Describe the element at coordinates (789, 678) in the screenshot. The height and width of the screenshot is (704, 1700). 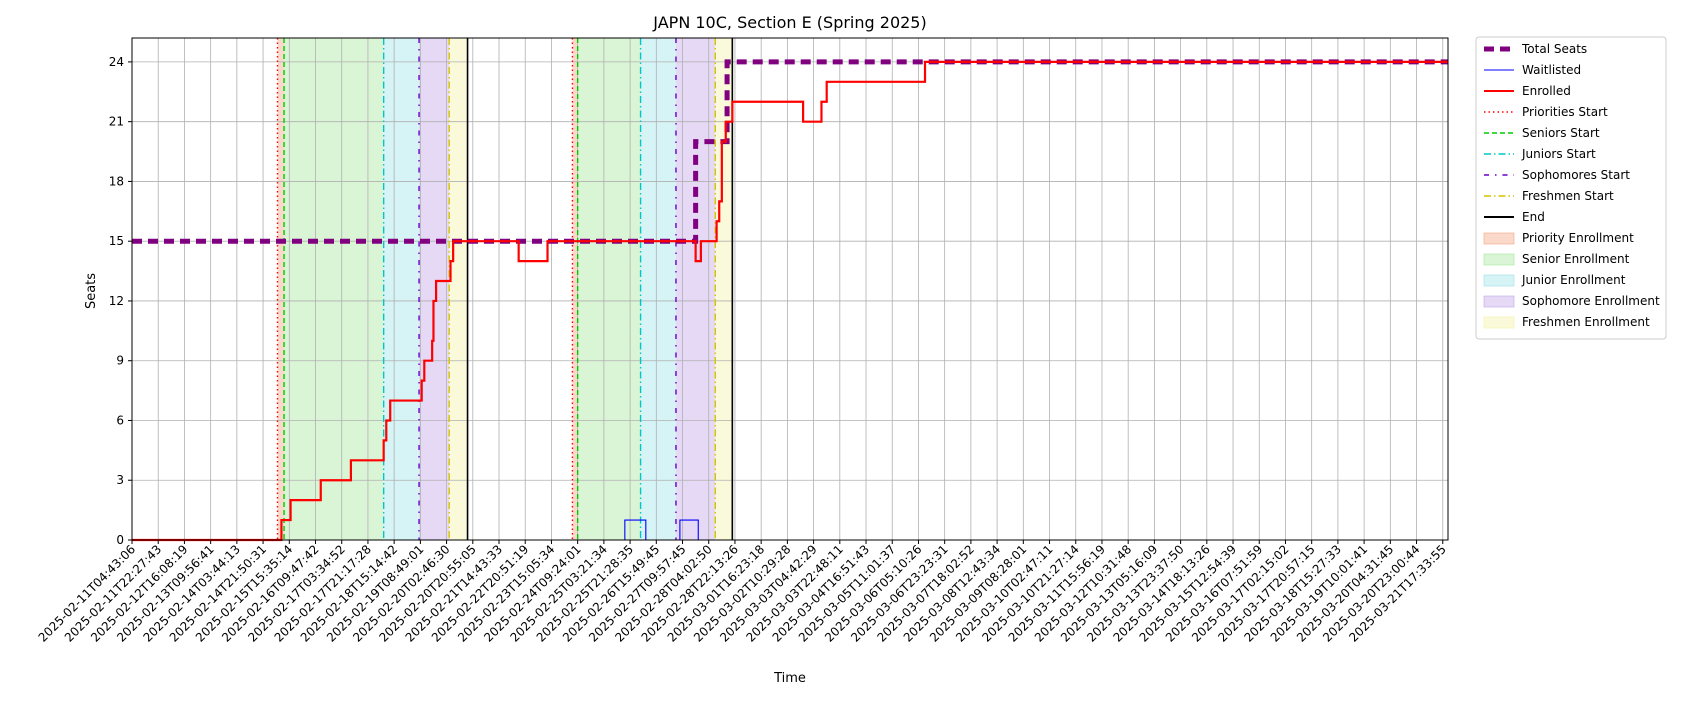
I see `x-axis-label: Time` at that location.